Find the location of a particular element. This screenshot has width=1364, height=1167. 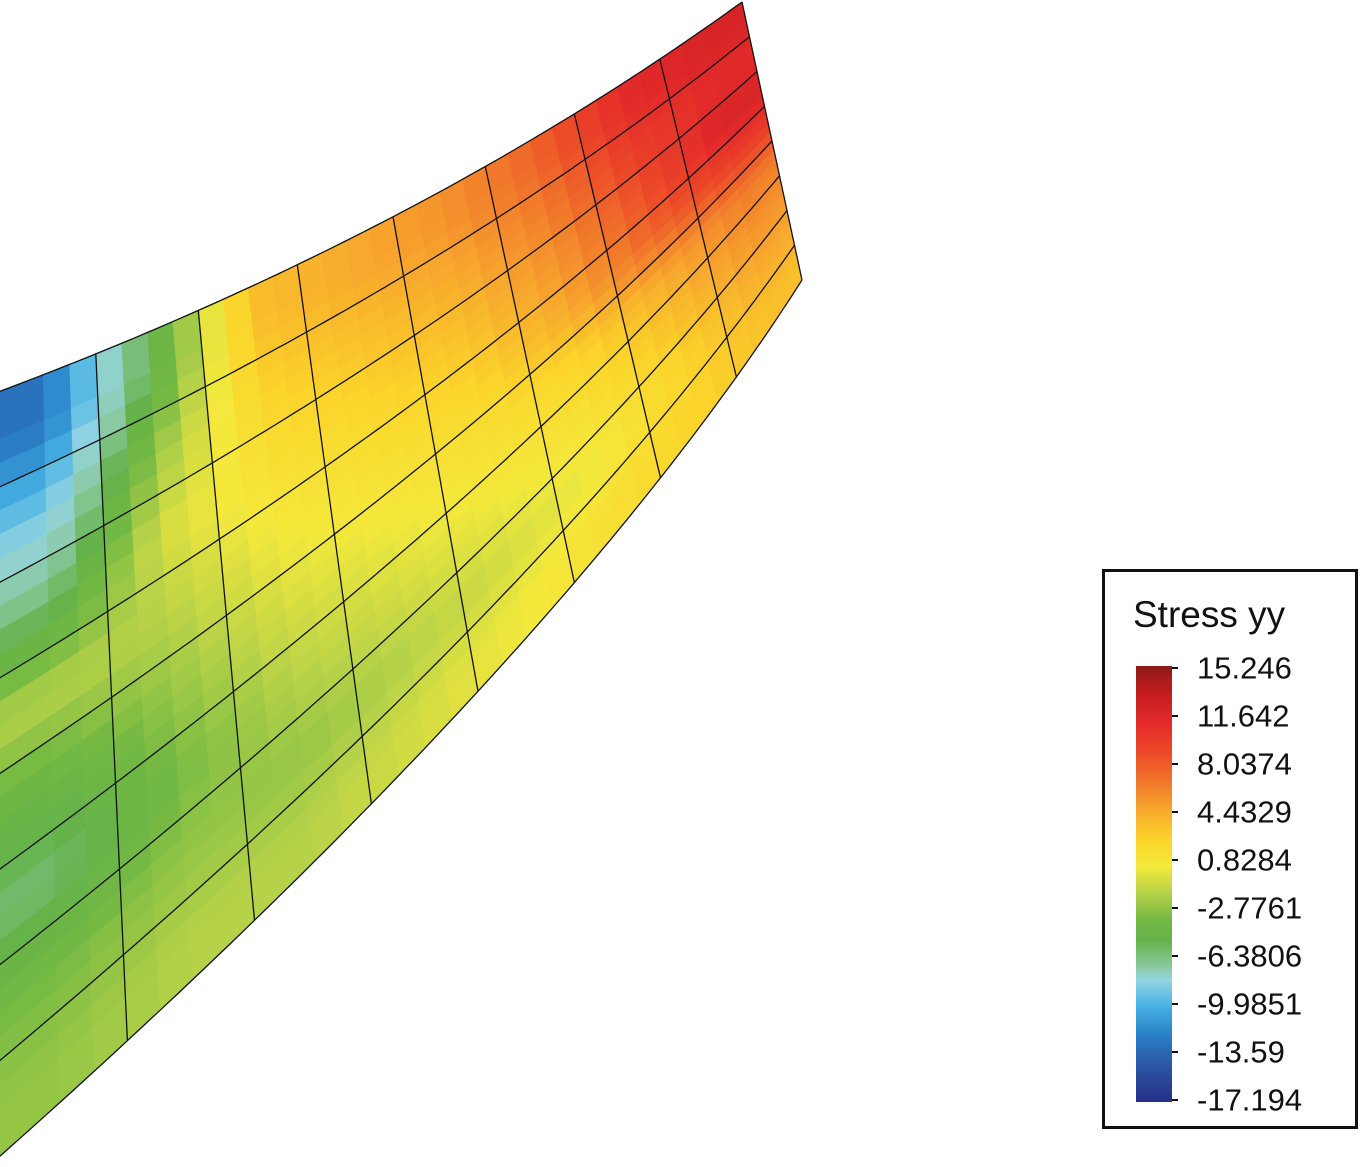

colorbar-title: Stress yy is located at coordinates (1209, 614).